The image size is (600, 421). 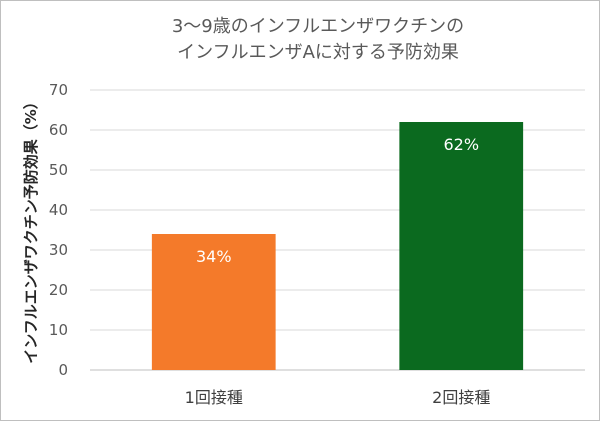 What do you see at coordinates (58, 250) in the screenshot?
I see `y-tick-label: 30` at bounding box center [58, 250].